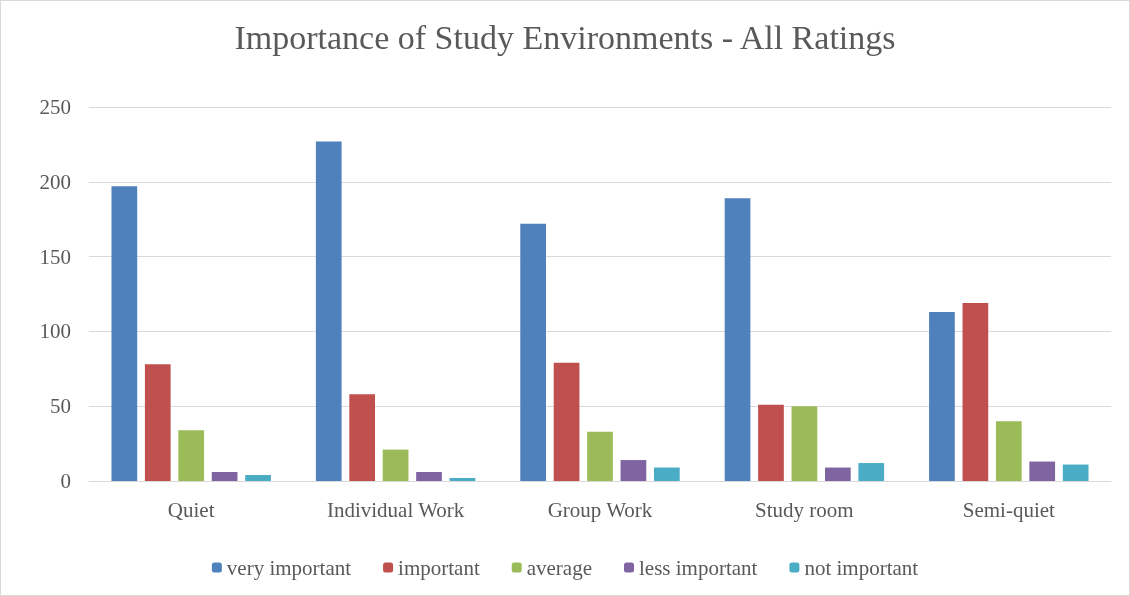 The height and width of the screenshot is (596, 1130). Describe the element at coordinates (559, 567) in the screenshot. I see `legend-label: average` at that location.